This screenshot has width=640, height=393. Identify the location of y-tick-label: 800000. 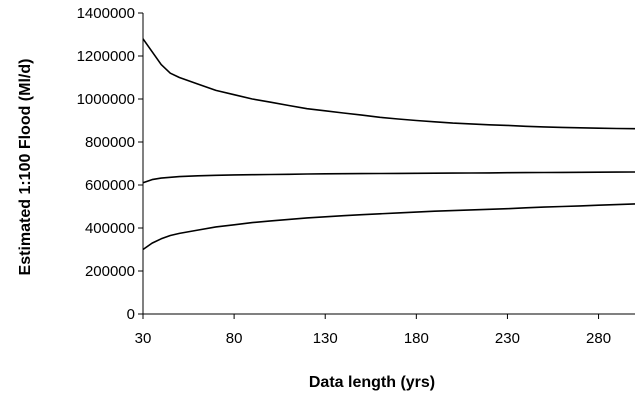
(110, 142).